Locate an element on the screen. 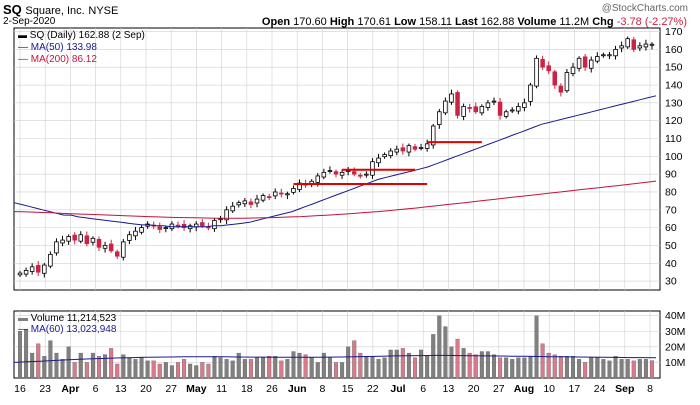 The height and width of the screenshot is (405, 700). vol-y-tick-label: 30M is located at coordinates (675, 332).